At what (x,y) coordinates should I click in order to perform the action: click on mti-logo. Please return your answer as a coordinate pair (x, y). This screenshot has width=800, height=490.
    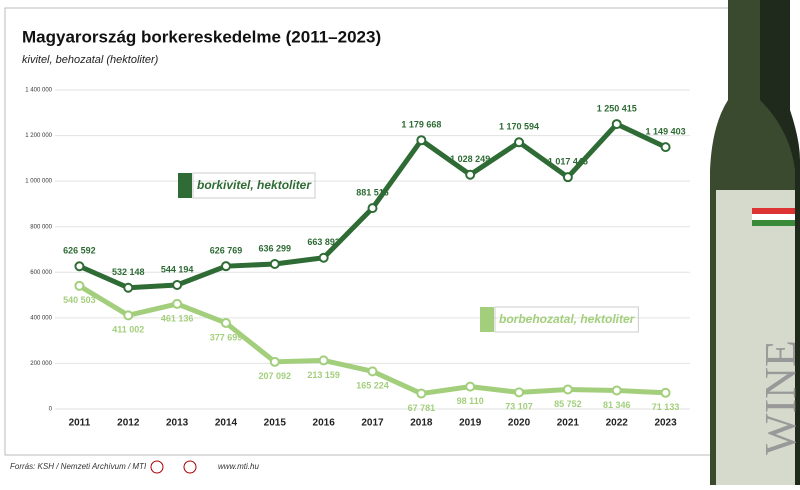
    Looking at the image, I should click on (190, 467).